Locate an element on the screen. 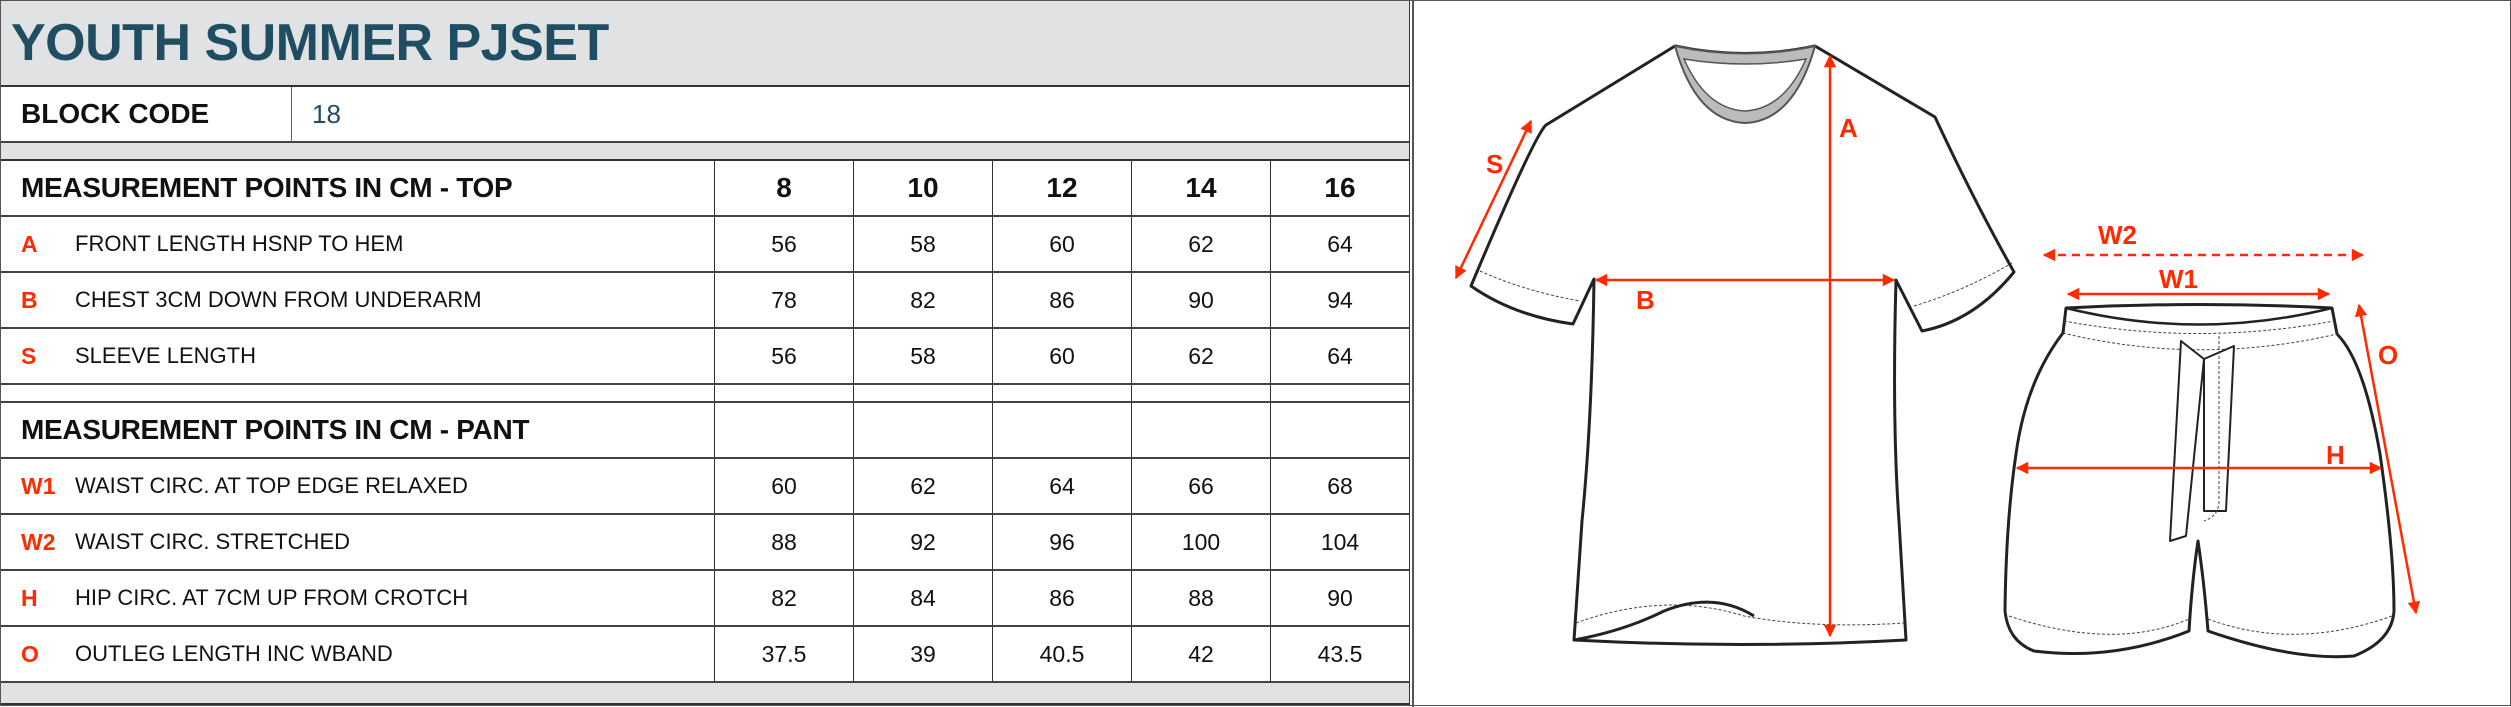 This screenshot has height=707, width=2511. label-a: A is located at coordinates (1848, 128).